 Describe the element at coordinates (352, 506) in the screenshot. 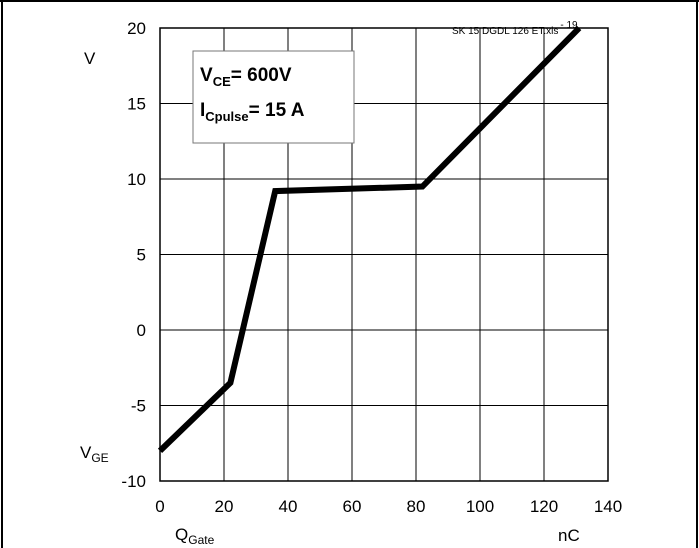

I see `x-tick-label: 60` at that location.